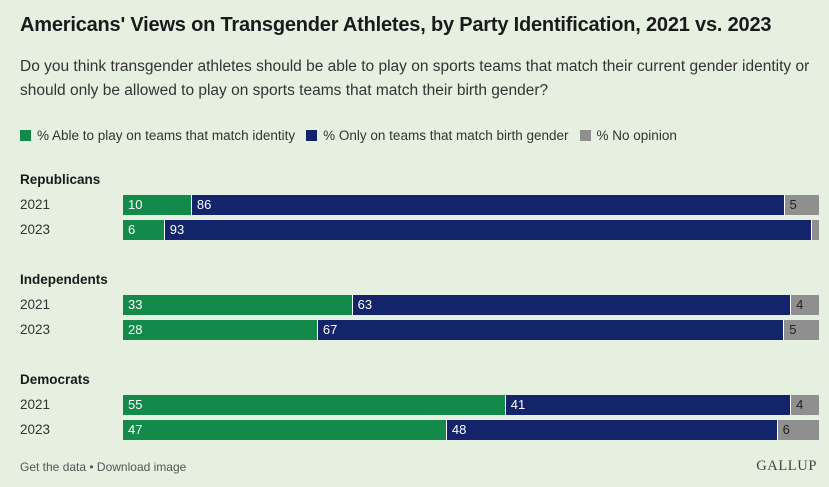 The height and width of the screenshot is (487, 829). Describe the element at coordinates (648, 405) in the screenshot. I see `bar-segment-birth-gender-democrats-2021: 41` at that location.